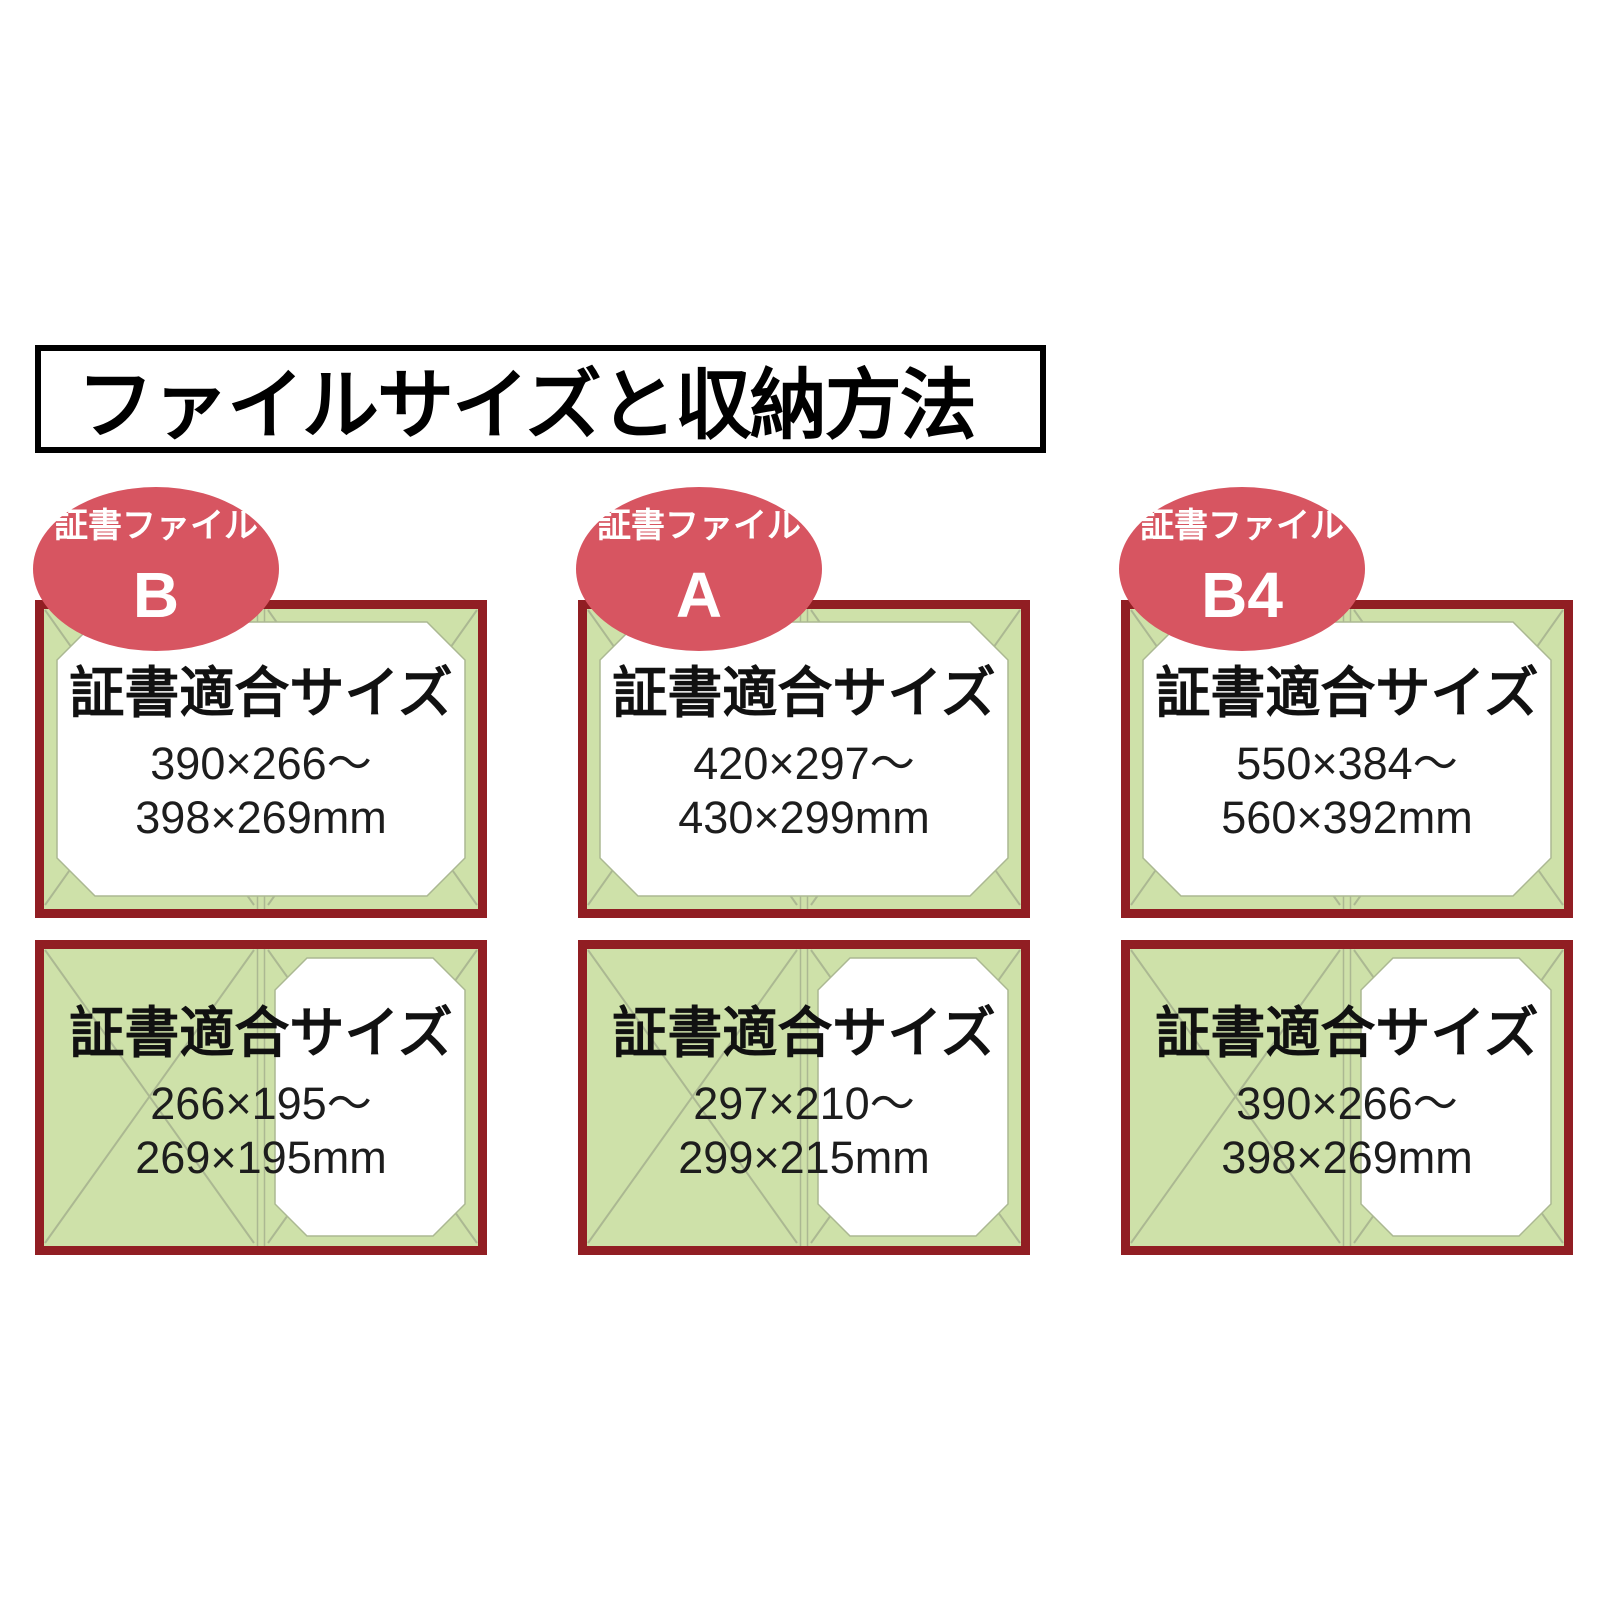 The height and width of the screenshot is (1600, 1600). I want to click on certificate-file-badge-b: 証書ファイル B, so click(156, 569).